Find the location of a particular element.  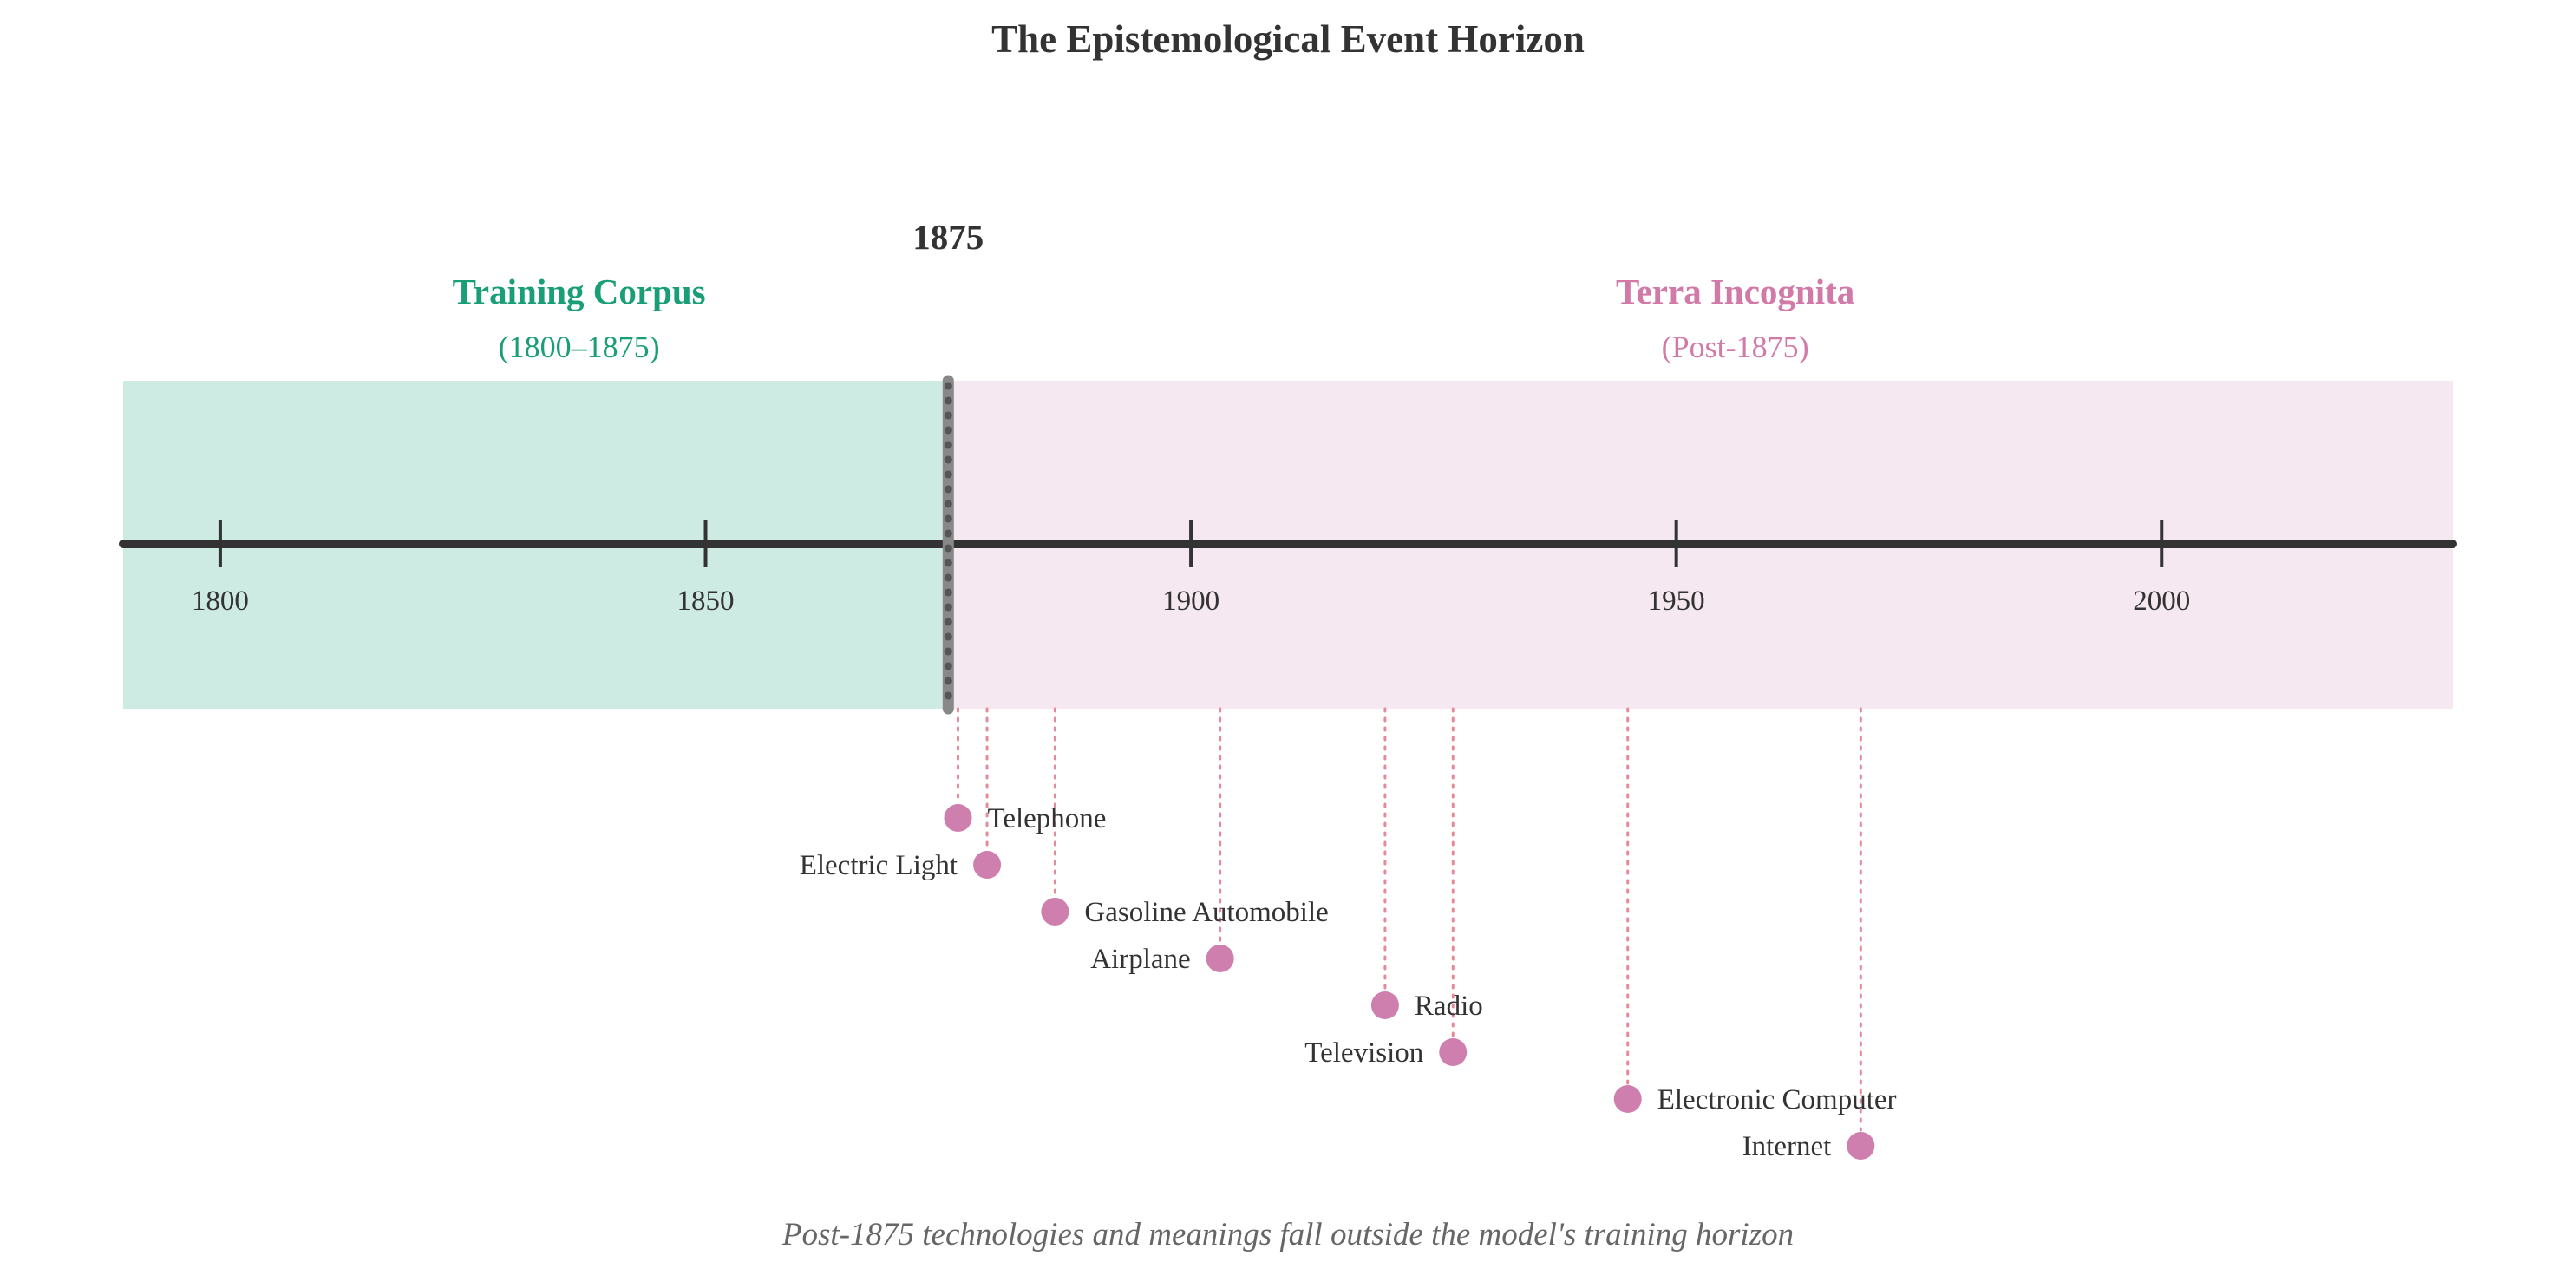

training-corpus-subtitle: (1800–1875) is located at coordinates (579, 347).